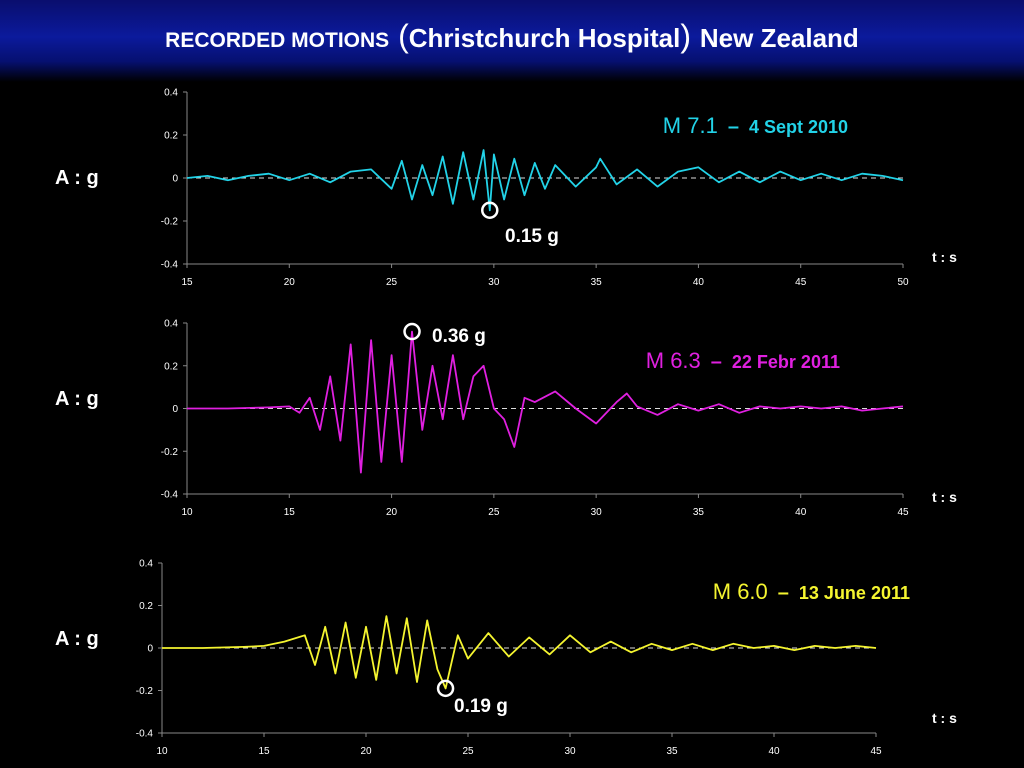 The image size is (1024, 768). Describe the element at coordinates (903, 282) in the screenshot. I see `x-tick-label: 50` at that location.